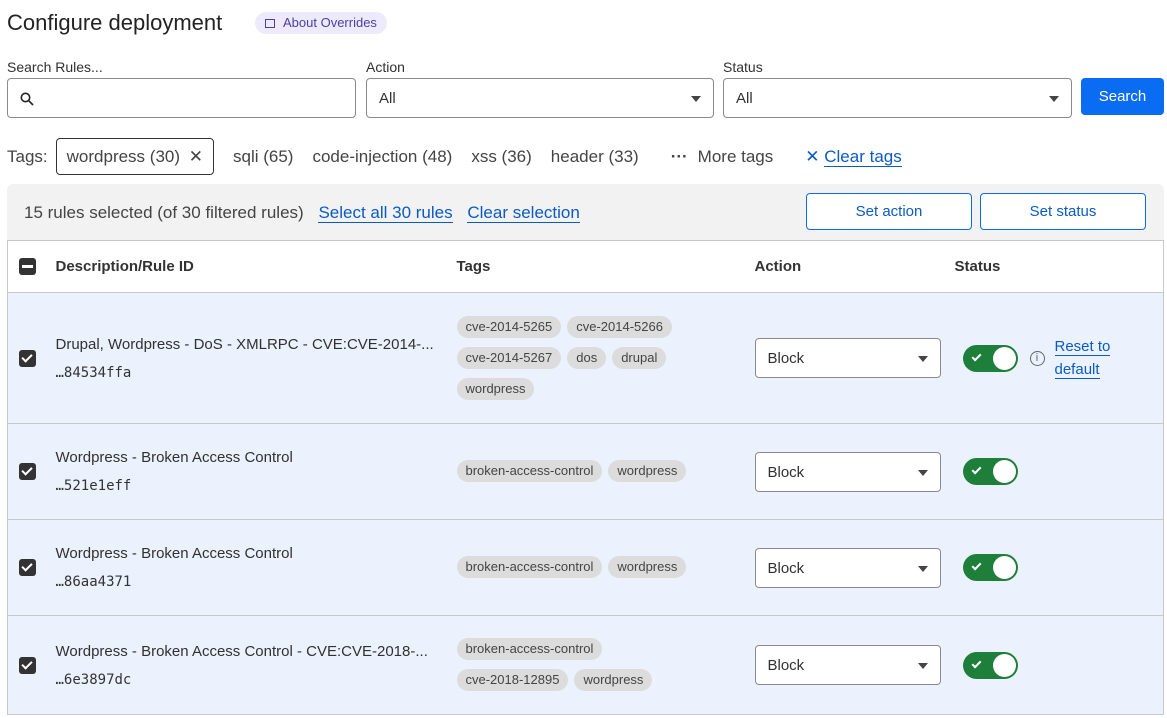  I want to click on set-action-button: Set action, so click(889, 211).